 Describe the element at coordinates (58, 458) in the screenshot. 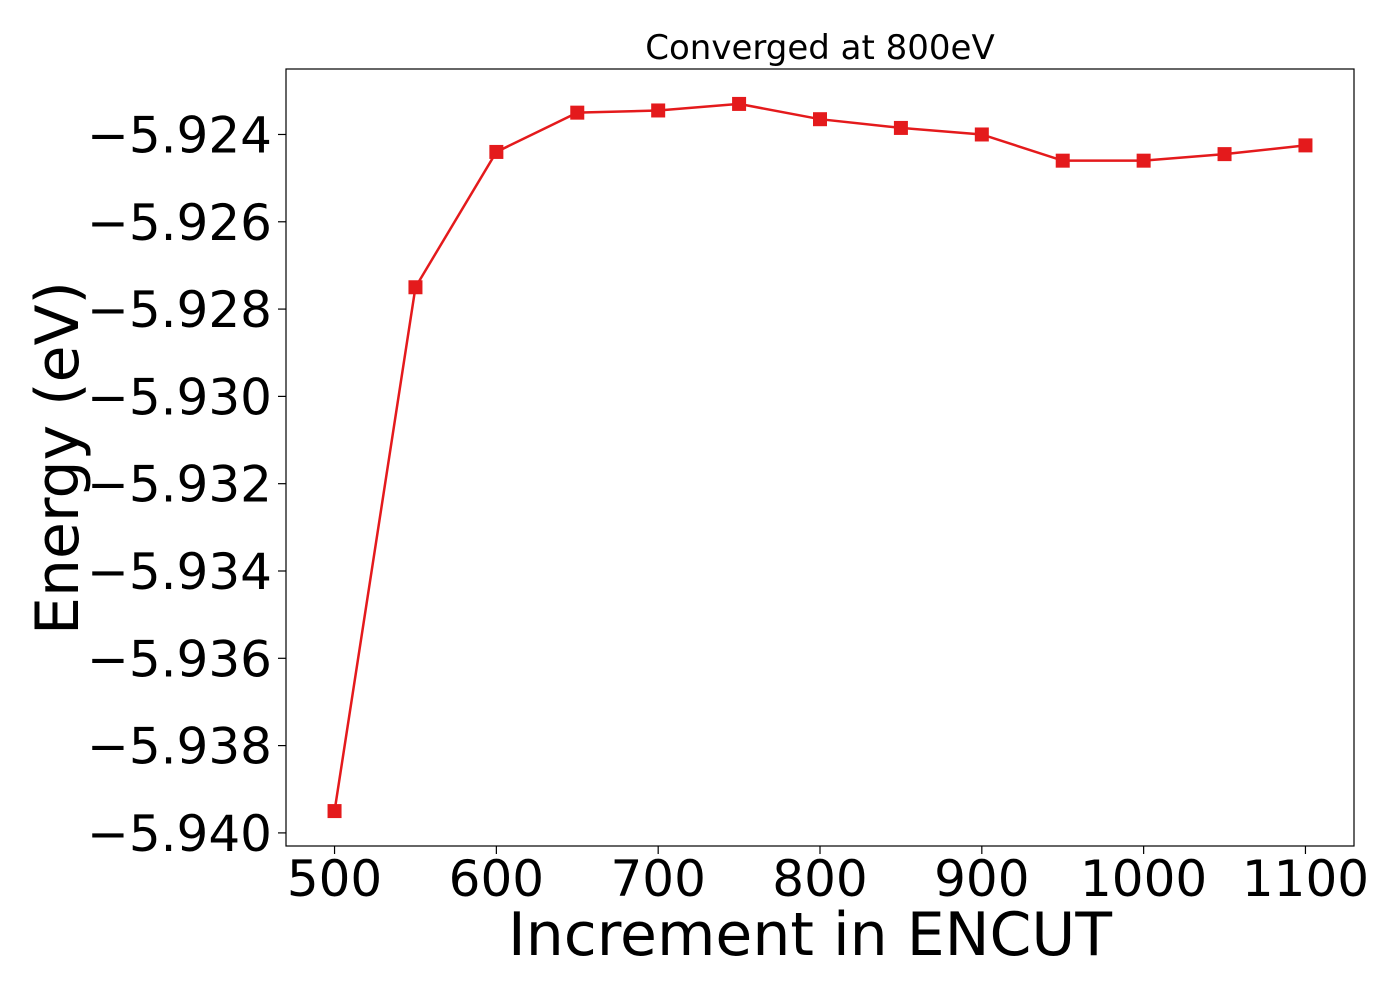

I see `y-axis-label: Energy (eV)` at that location.